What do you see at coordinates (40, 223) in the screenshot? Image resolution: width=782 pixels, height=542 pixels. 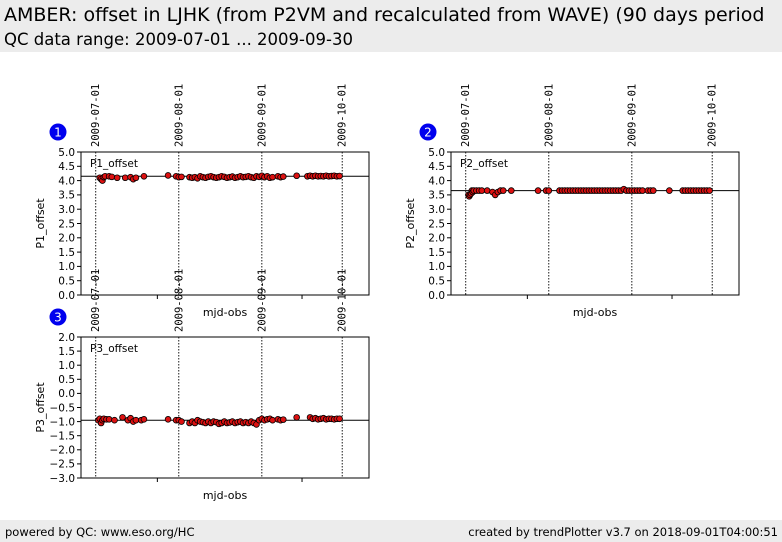 I see `y-axis-label: P1_offset` at bounding box center [40, 223].